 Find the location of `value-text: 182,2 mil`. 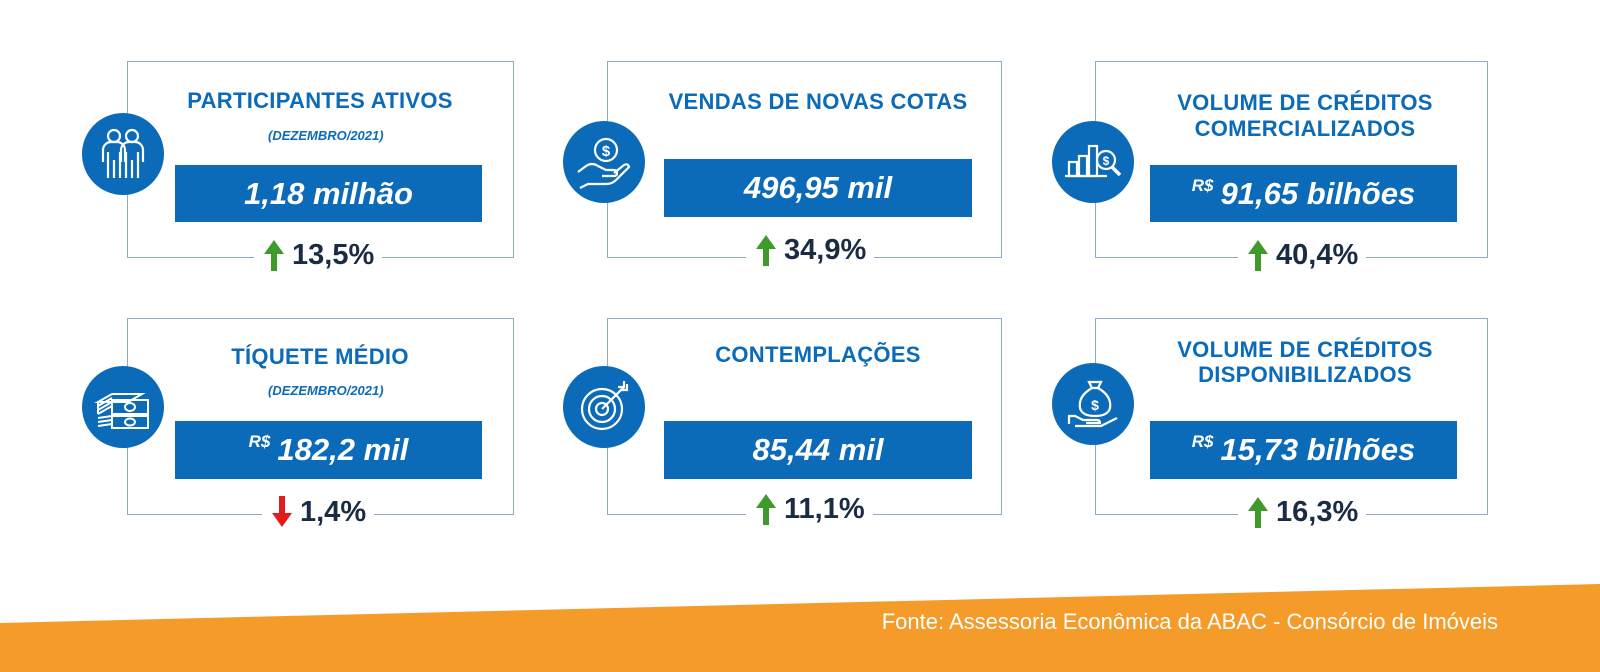

value-text: 182,2 mil is located at coordinates (343, 449).